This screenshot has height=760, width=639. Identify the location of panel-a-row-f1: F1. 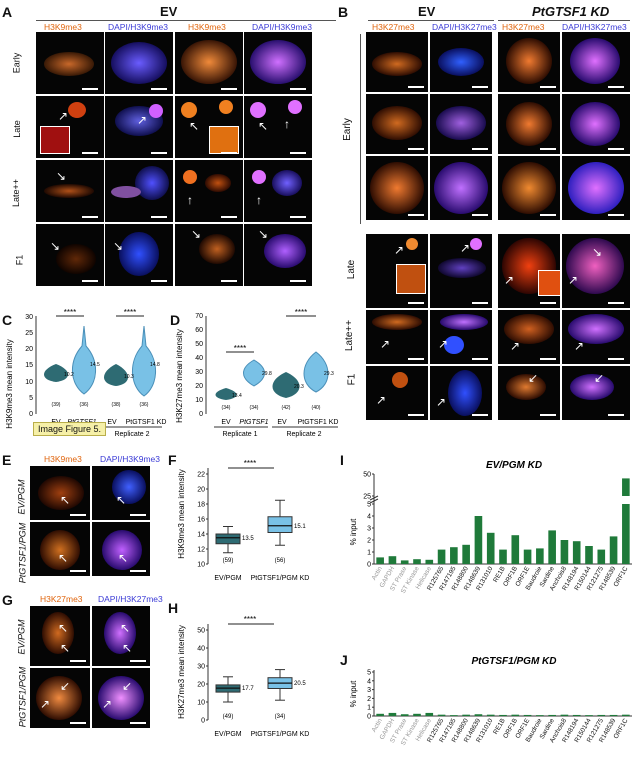
(19, 260).